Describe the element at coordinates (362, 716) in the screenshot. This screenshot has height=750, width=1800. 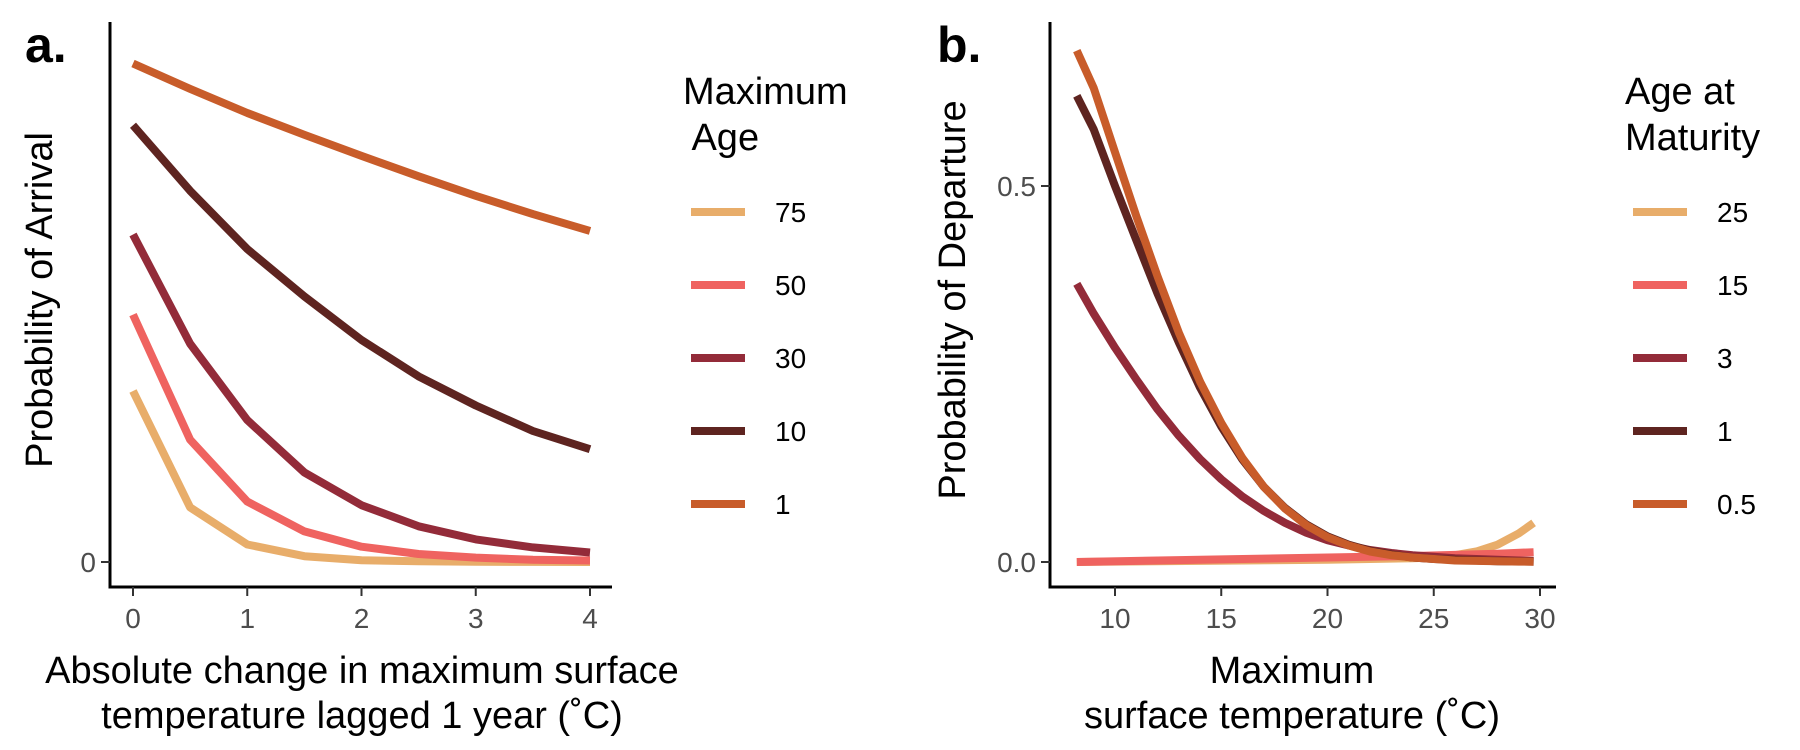
I see `x-axis-title-line2: temperature lagged 1 year (˚C)` at that location.